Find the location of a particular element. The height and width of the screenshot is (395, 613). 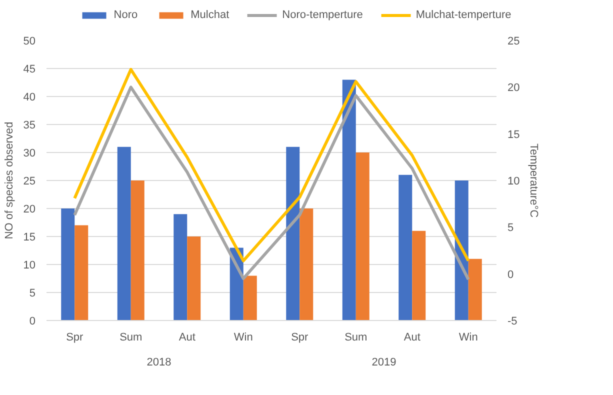

y-tick-label: 15 is located at coordinates (29, 238).